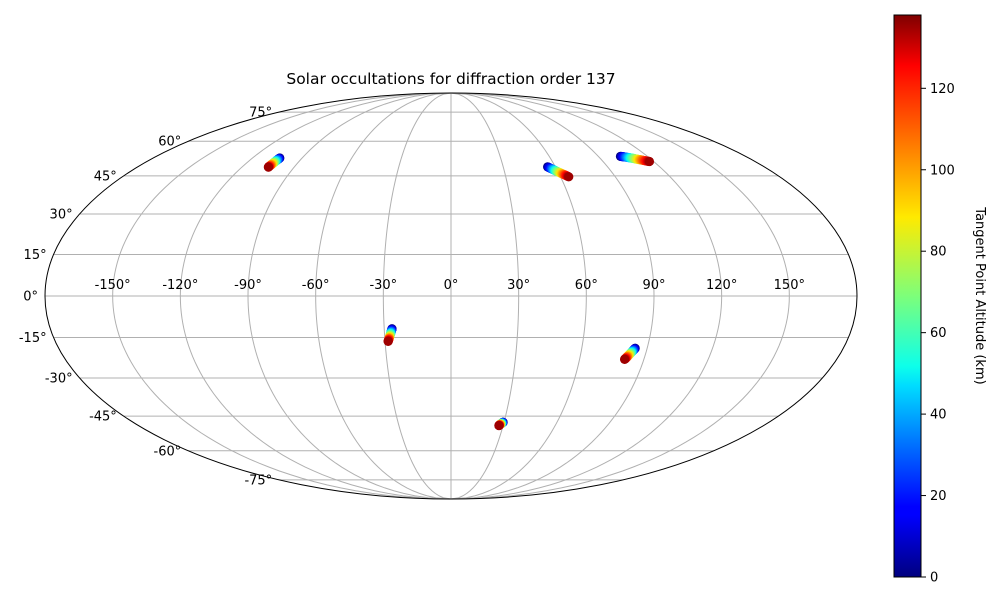 The height and width of the screenshot is (600, 1000). What do you see at coordinates (169, 142) in the screenshot?
I see `latitude-tick-label: 60°` at bounding box center [169, 142].